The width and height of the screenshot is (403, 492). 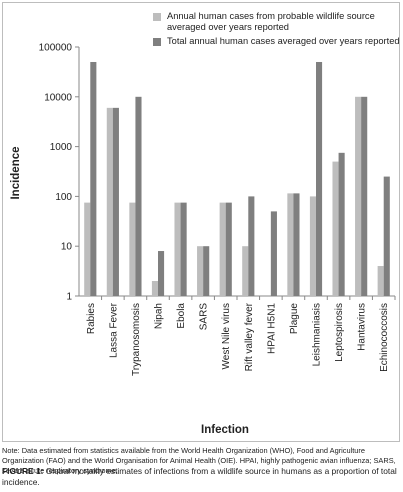 I want to click on x-tick-label: HPAI H5N1, so click(x=271, y=328).